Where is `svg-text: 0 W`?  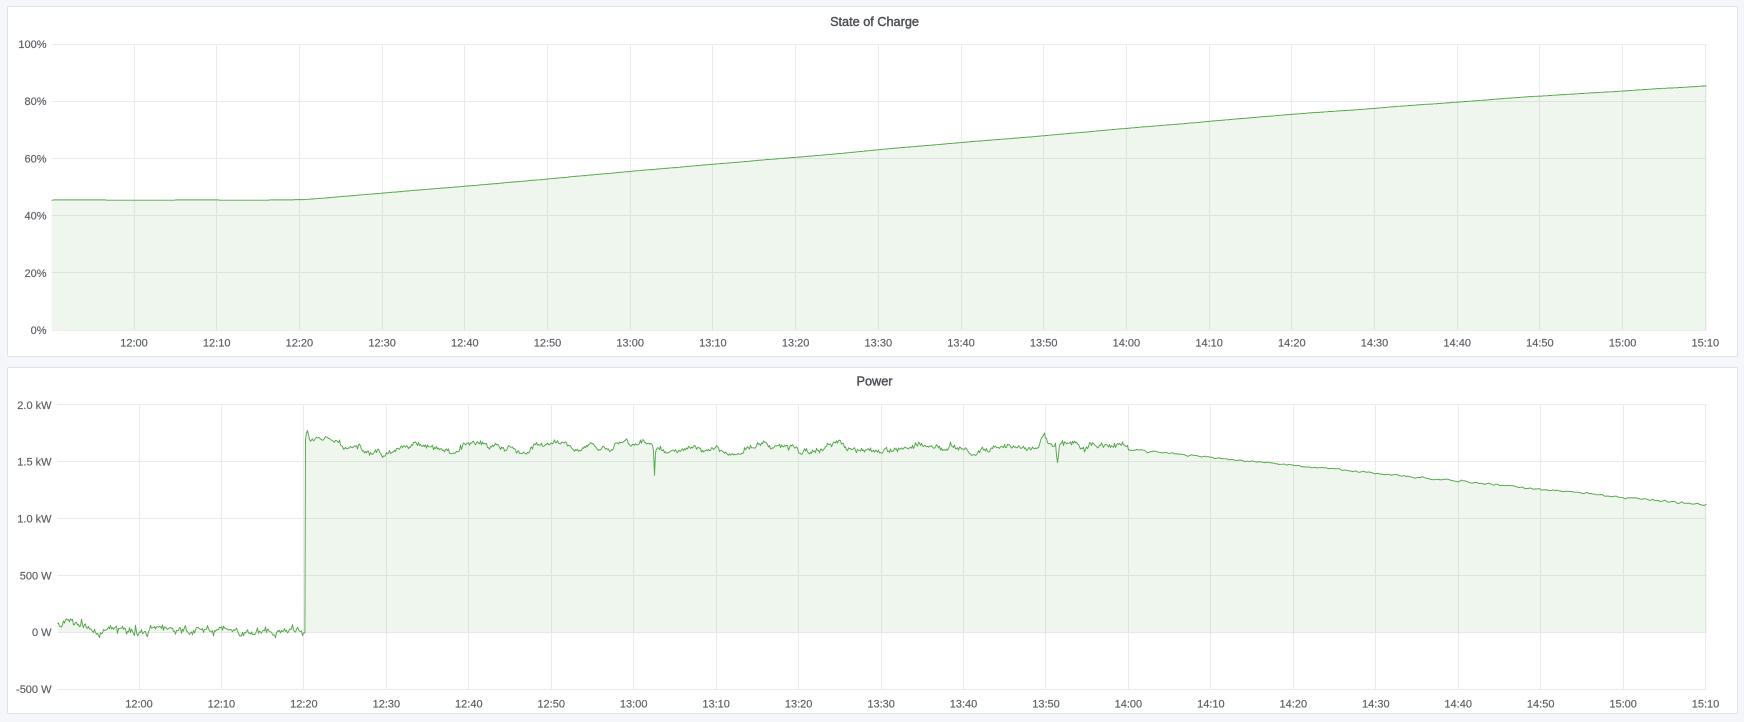 svg-text: 0 W is located at coordinates (42, 633).